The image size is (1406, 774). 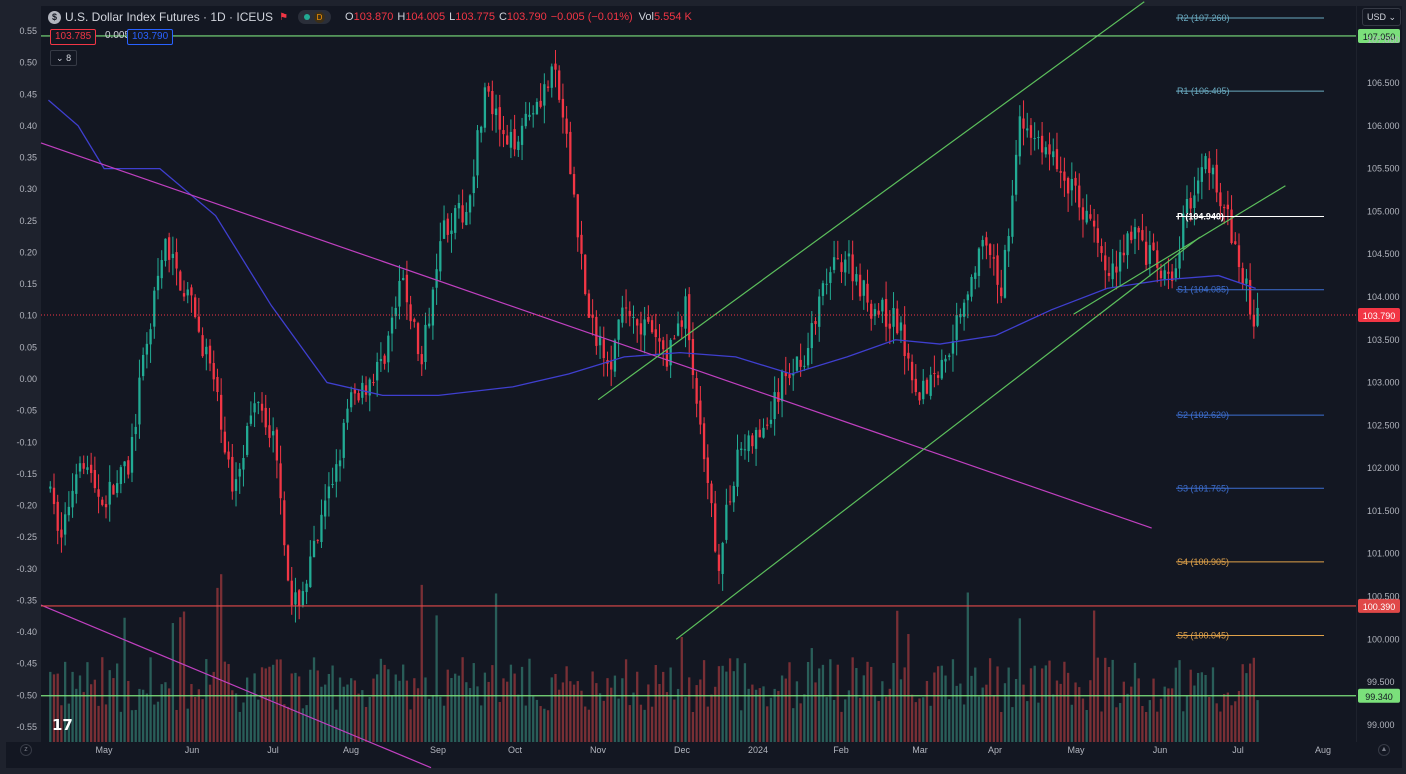 I want to click on left-tick-label: 0.15, so click(x=28, y=284).